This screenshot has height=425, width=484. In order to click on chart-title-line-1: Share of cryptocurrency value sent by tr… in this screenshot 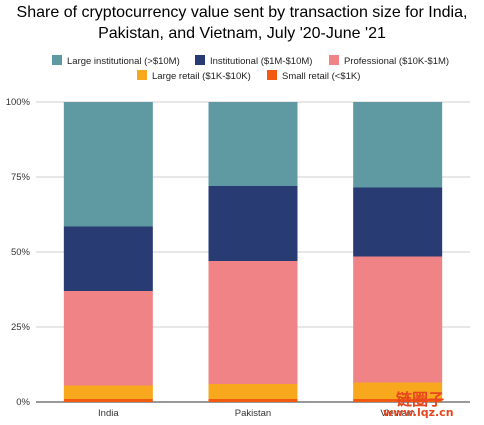, I will do `click(242, 12)`.